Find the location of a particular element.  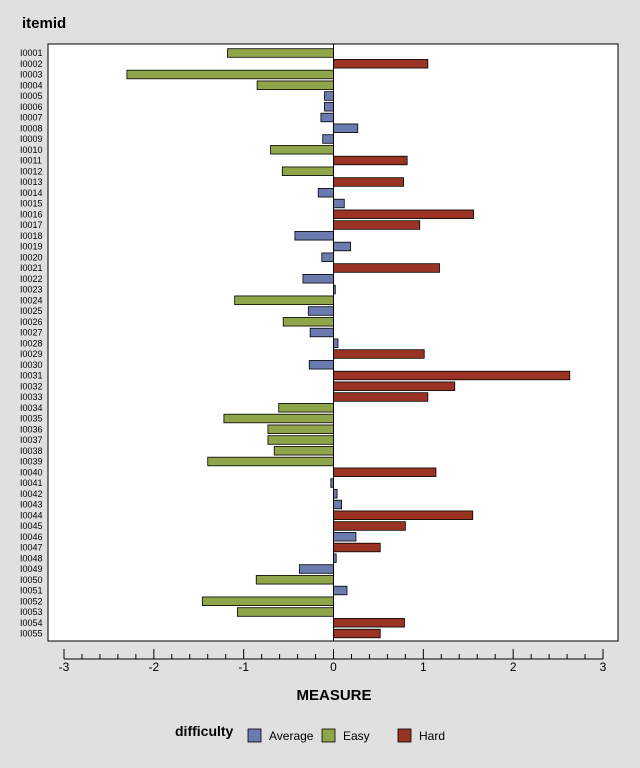

bar-i0017 is located at coordinates (377, 225).